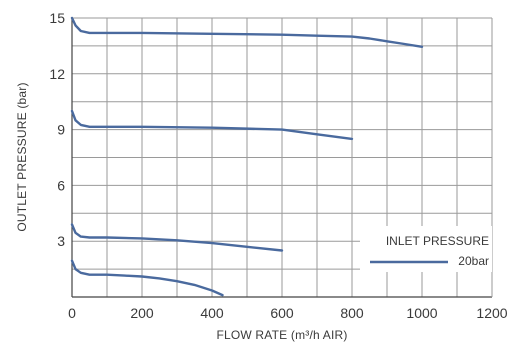 The image size is (518, 353). I want to click on legend-title: INLET PRESSURE, so click(437, 241).